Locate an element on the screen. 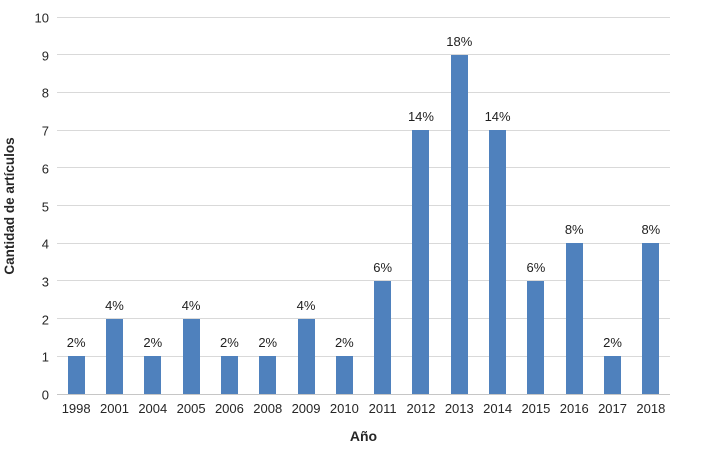  y-axis-tick-label: 8 is located at coordinates (45, 93).